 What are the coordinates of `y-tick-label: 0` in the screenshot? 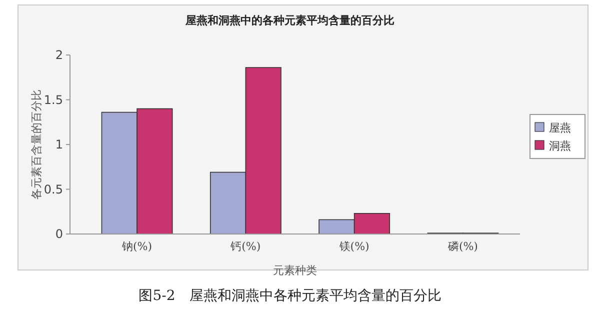 It's located at (59, 234).